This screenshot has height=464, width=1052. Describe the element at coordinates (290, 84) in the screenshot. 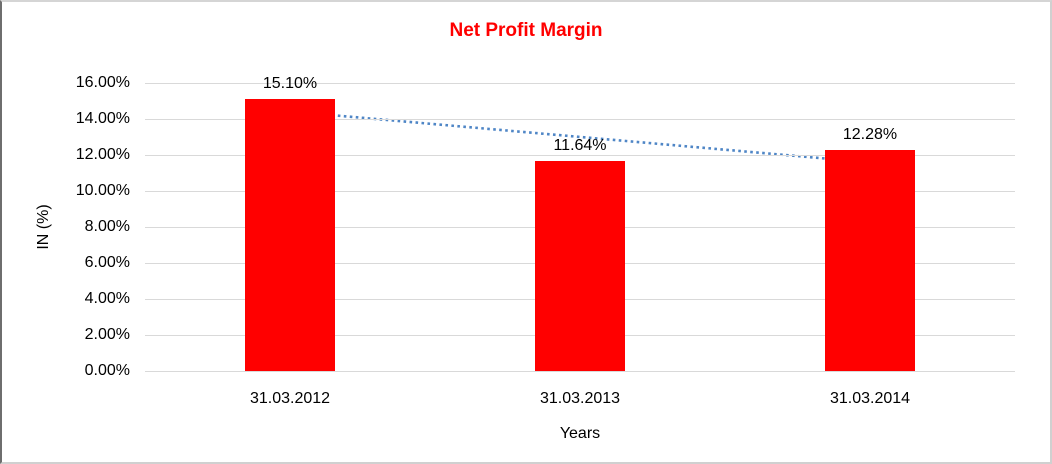

I see `bar-value-label: 15.10%` at that location.